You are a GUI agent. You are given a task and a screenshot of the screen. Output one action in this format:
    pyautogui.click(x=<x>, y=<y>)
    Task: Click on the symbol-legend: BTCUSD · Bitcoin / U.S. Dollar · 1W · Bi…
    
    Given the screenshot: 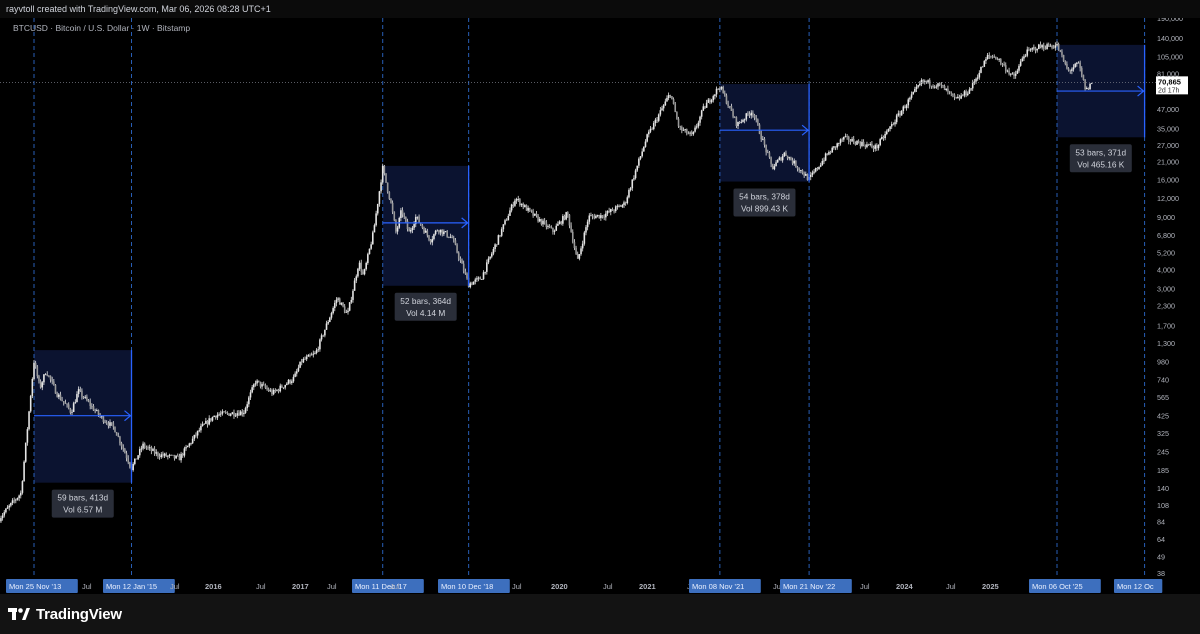 What is the action you would take?
    pyautogui.click(x=102, y=28)
    